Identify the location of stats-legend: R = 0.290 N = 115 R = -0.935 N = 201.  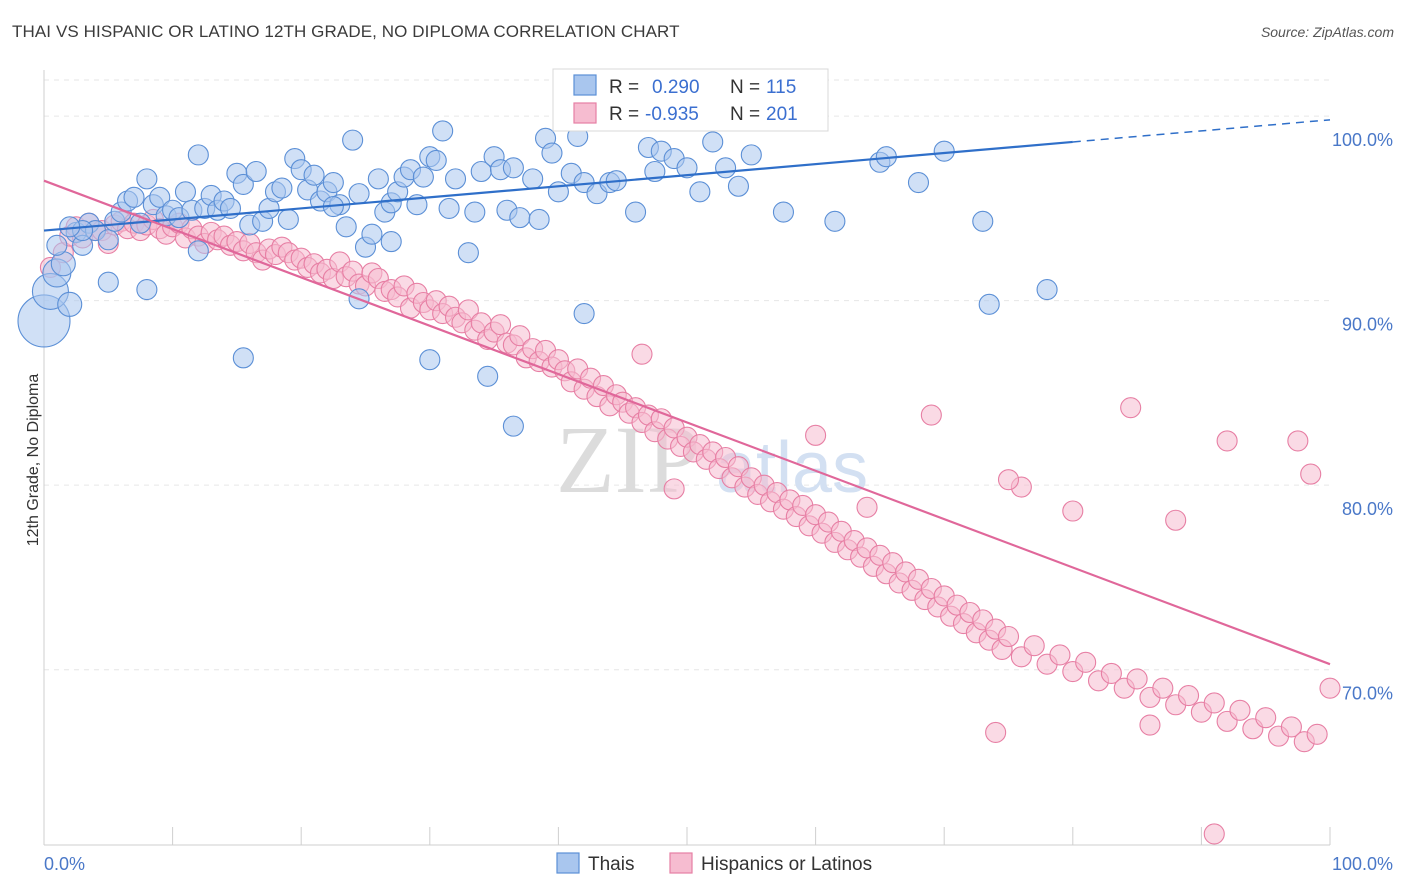
(690, 100).